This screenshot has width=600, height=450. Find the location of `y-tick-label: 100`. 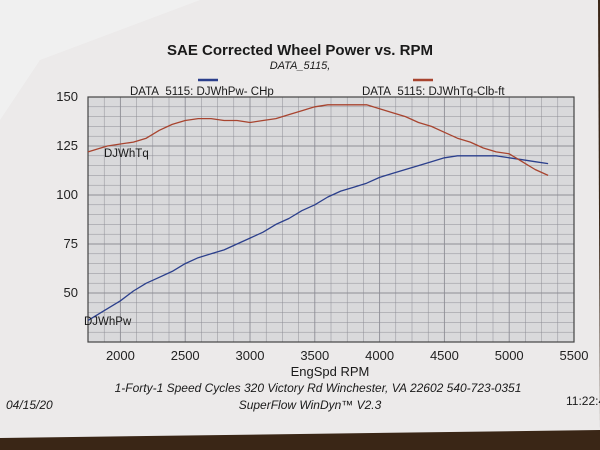

y-tick-label: 100 is located at coordinates (67, 194).